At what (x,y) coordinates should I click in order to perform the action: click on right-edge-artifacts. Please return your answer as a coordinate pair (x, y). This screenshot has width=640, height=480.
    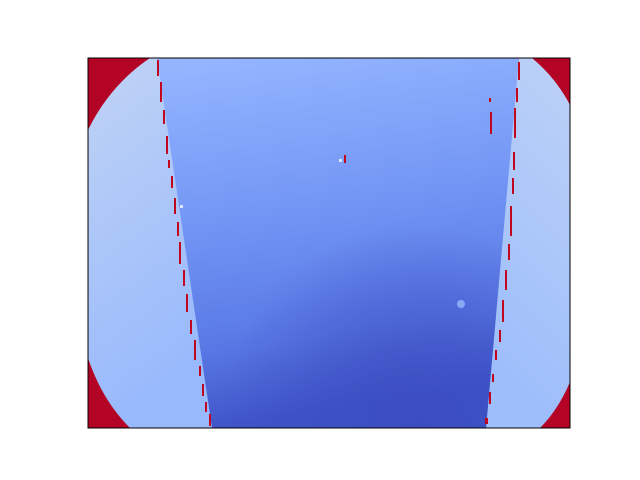
    Looking at the image, I should click on (502, 243).